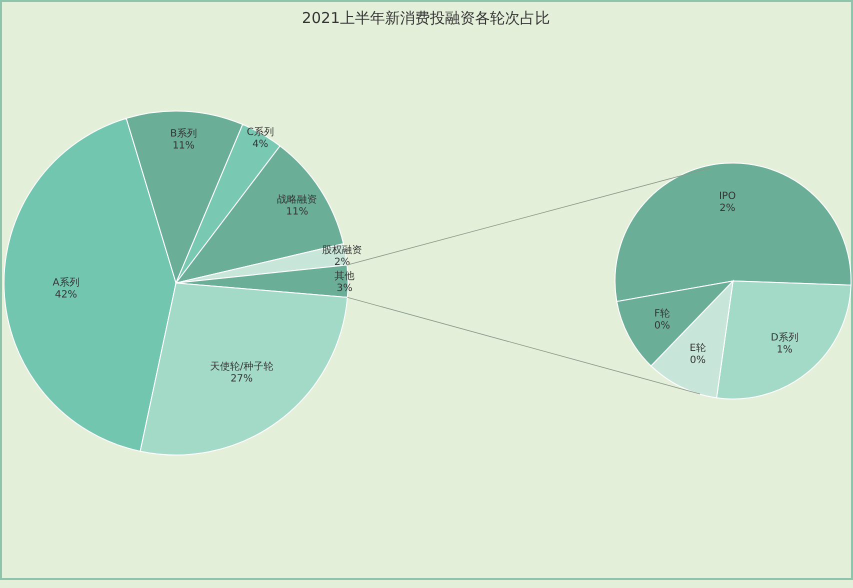 This screenshot has width=853, height=588. What do you see at coordinates (662, 314) in the screenshot?
I see `slice-label: F轮` at bounding box center [662, 314].